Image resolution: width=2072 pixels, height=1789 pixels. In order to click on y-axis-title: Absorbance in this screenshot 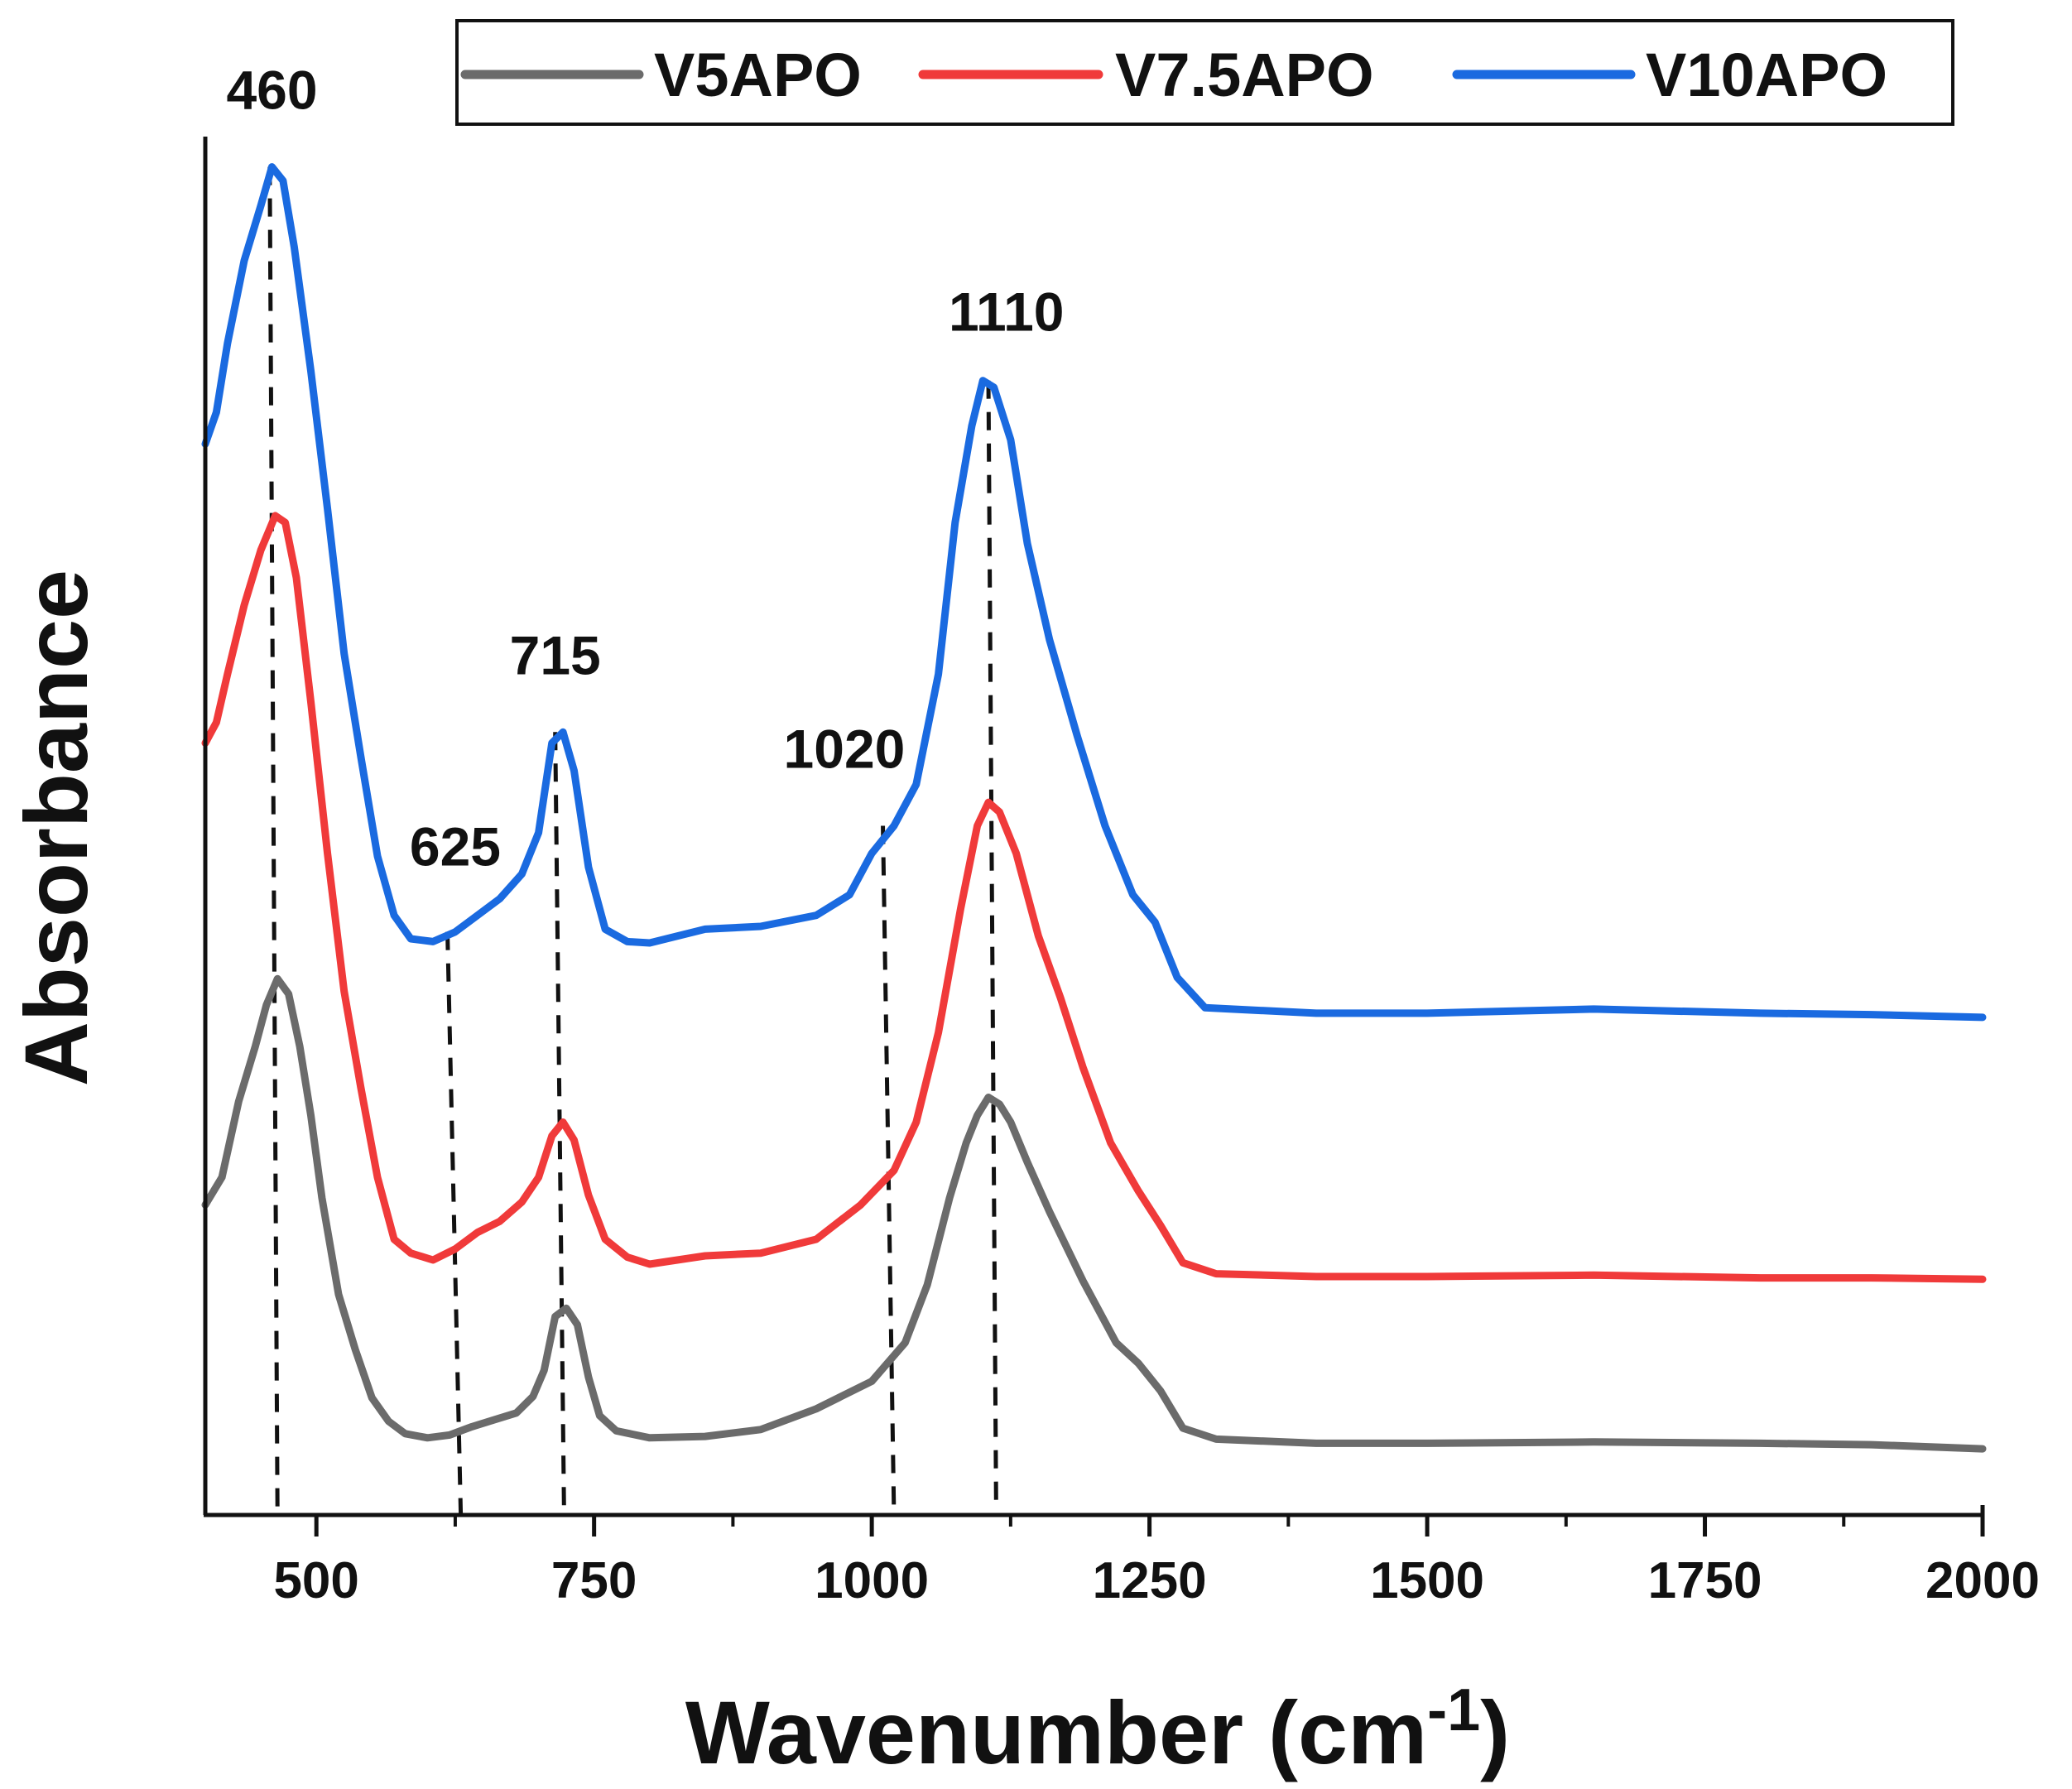, I will do `click(56, 828)`.